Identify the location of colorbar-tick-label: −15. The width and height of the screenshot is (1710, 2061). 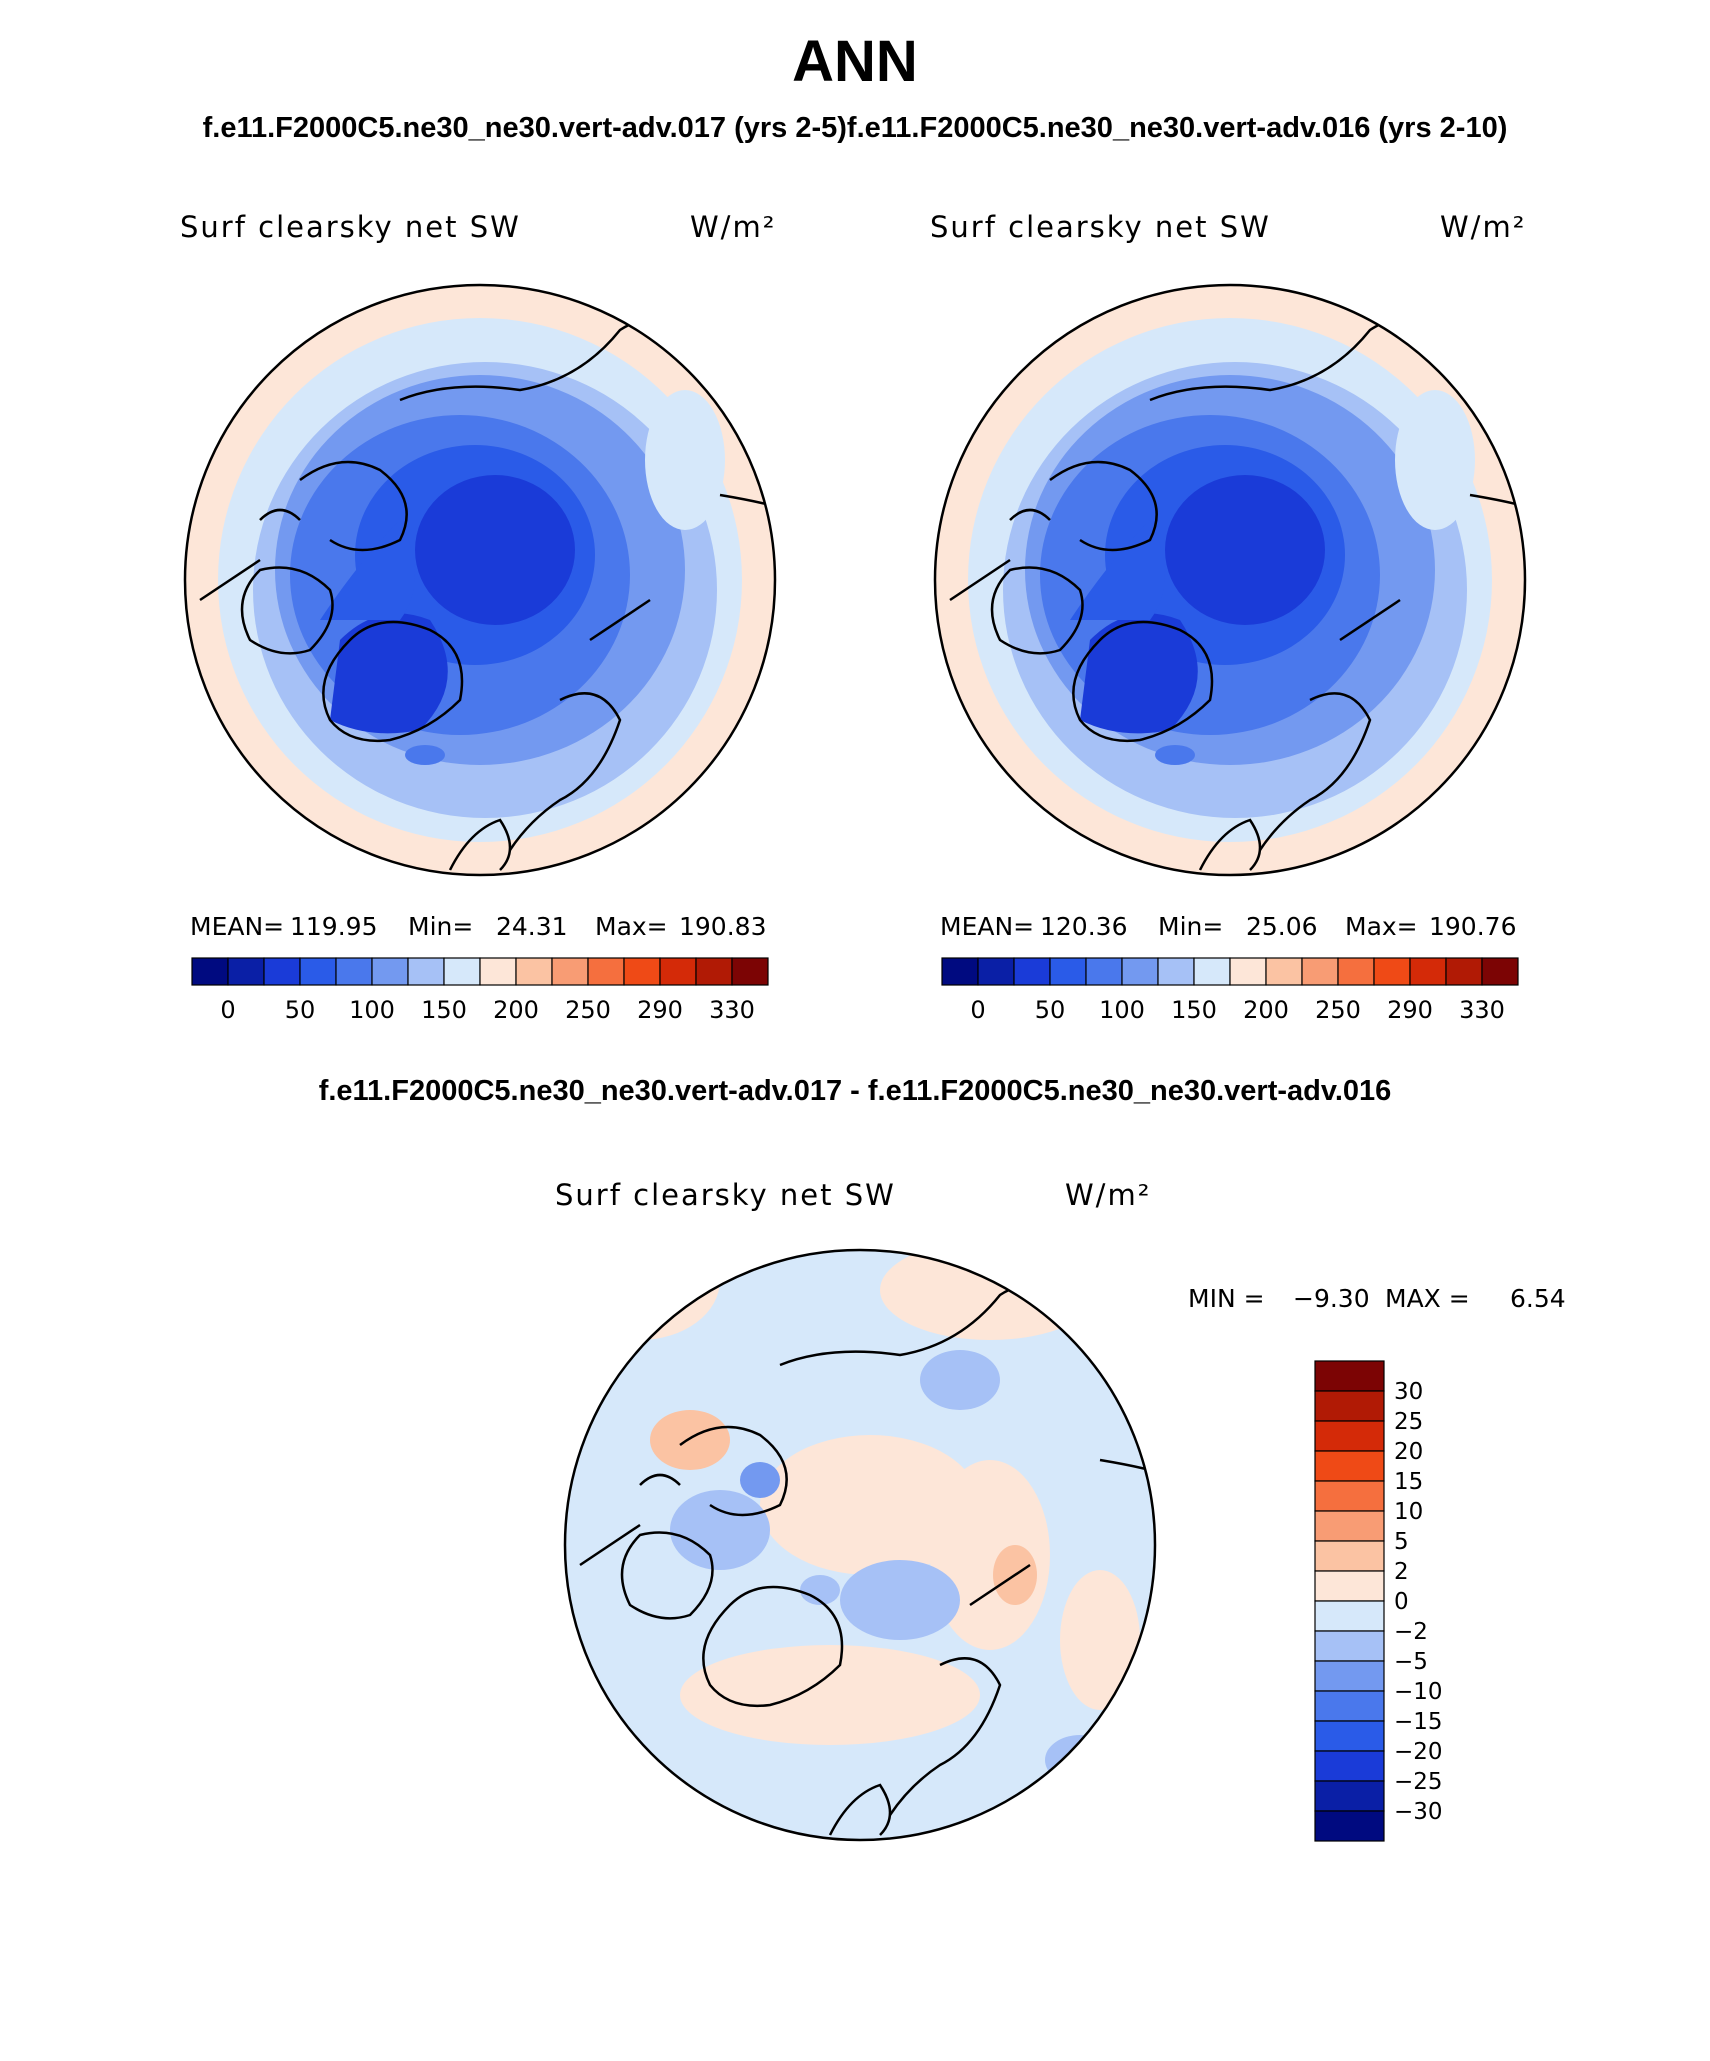
(1418, 1722).